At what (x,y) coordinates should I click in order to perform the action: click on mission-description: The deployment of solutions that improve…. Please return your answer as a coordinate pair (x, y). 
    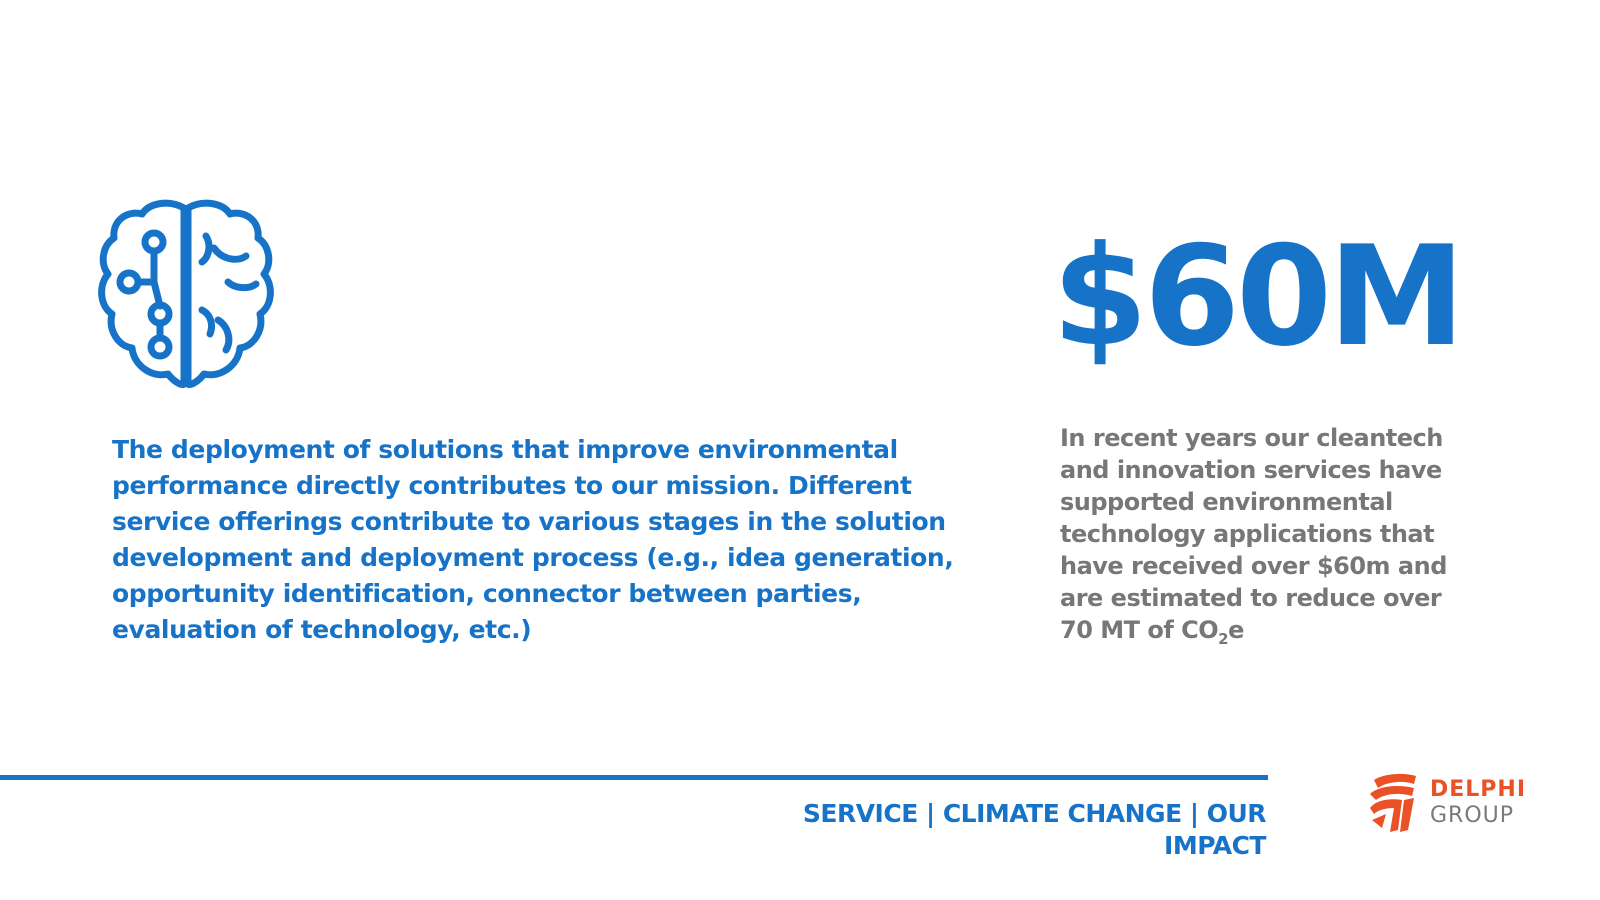
    Looking at the image, I should click on (533, 539).